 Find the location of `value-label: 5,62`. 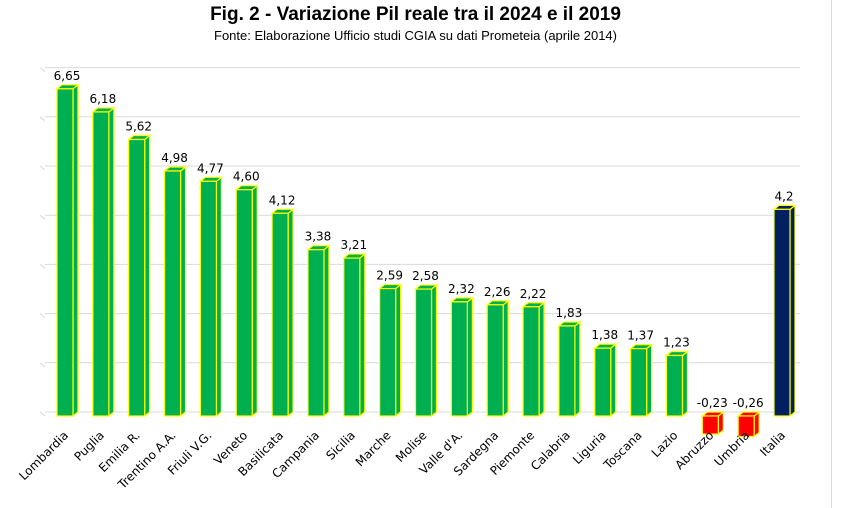

value-label: 5,62 is located at coordinates (138, 126).